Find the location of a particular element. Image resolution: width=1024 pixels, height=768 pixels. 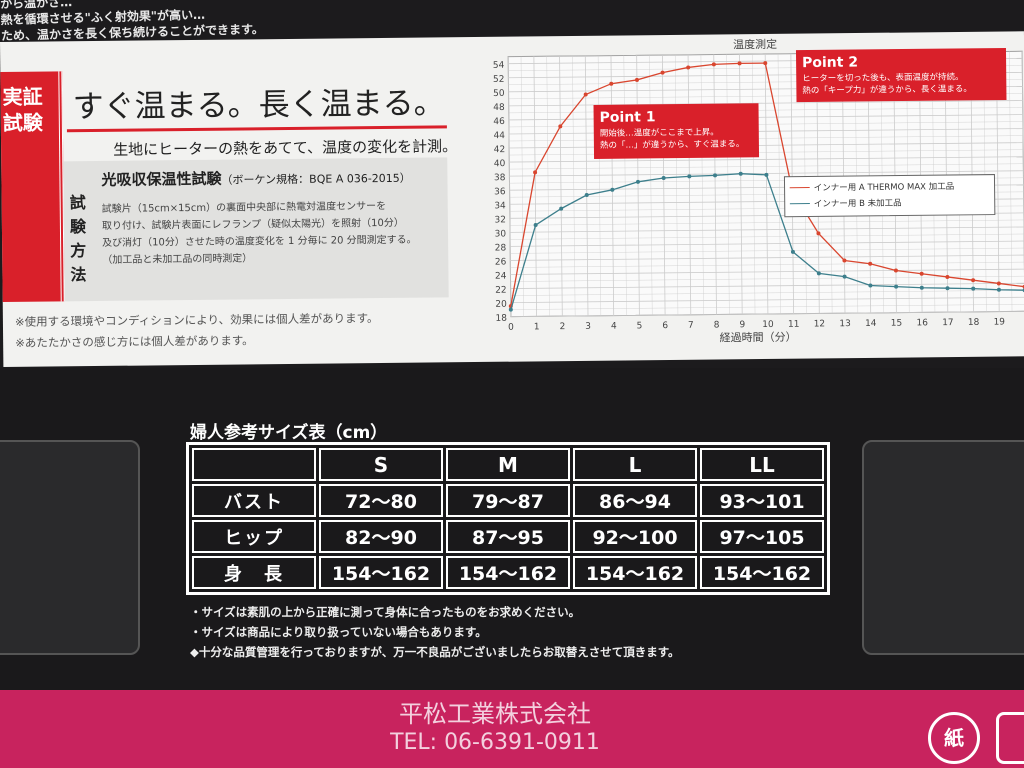

x-axis-label: 経過時間（分） is located at coordinates (758, 338).